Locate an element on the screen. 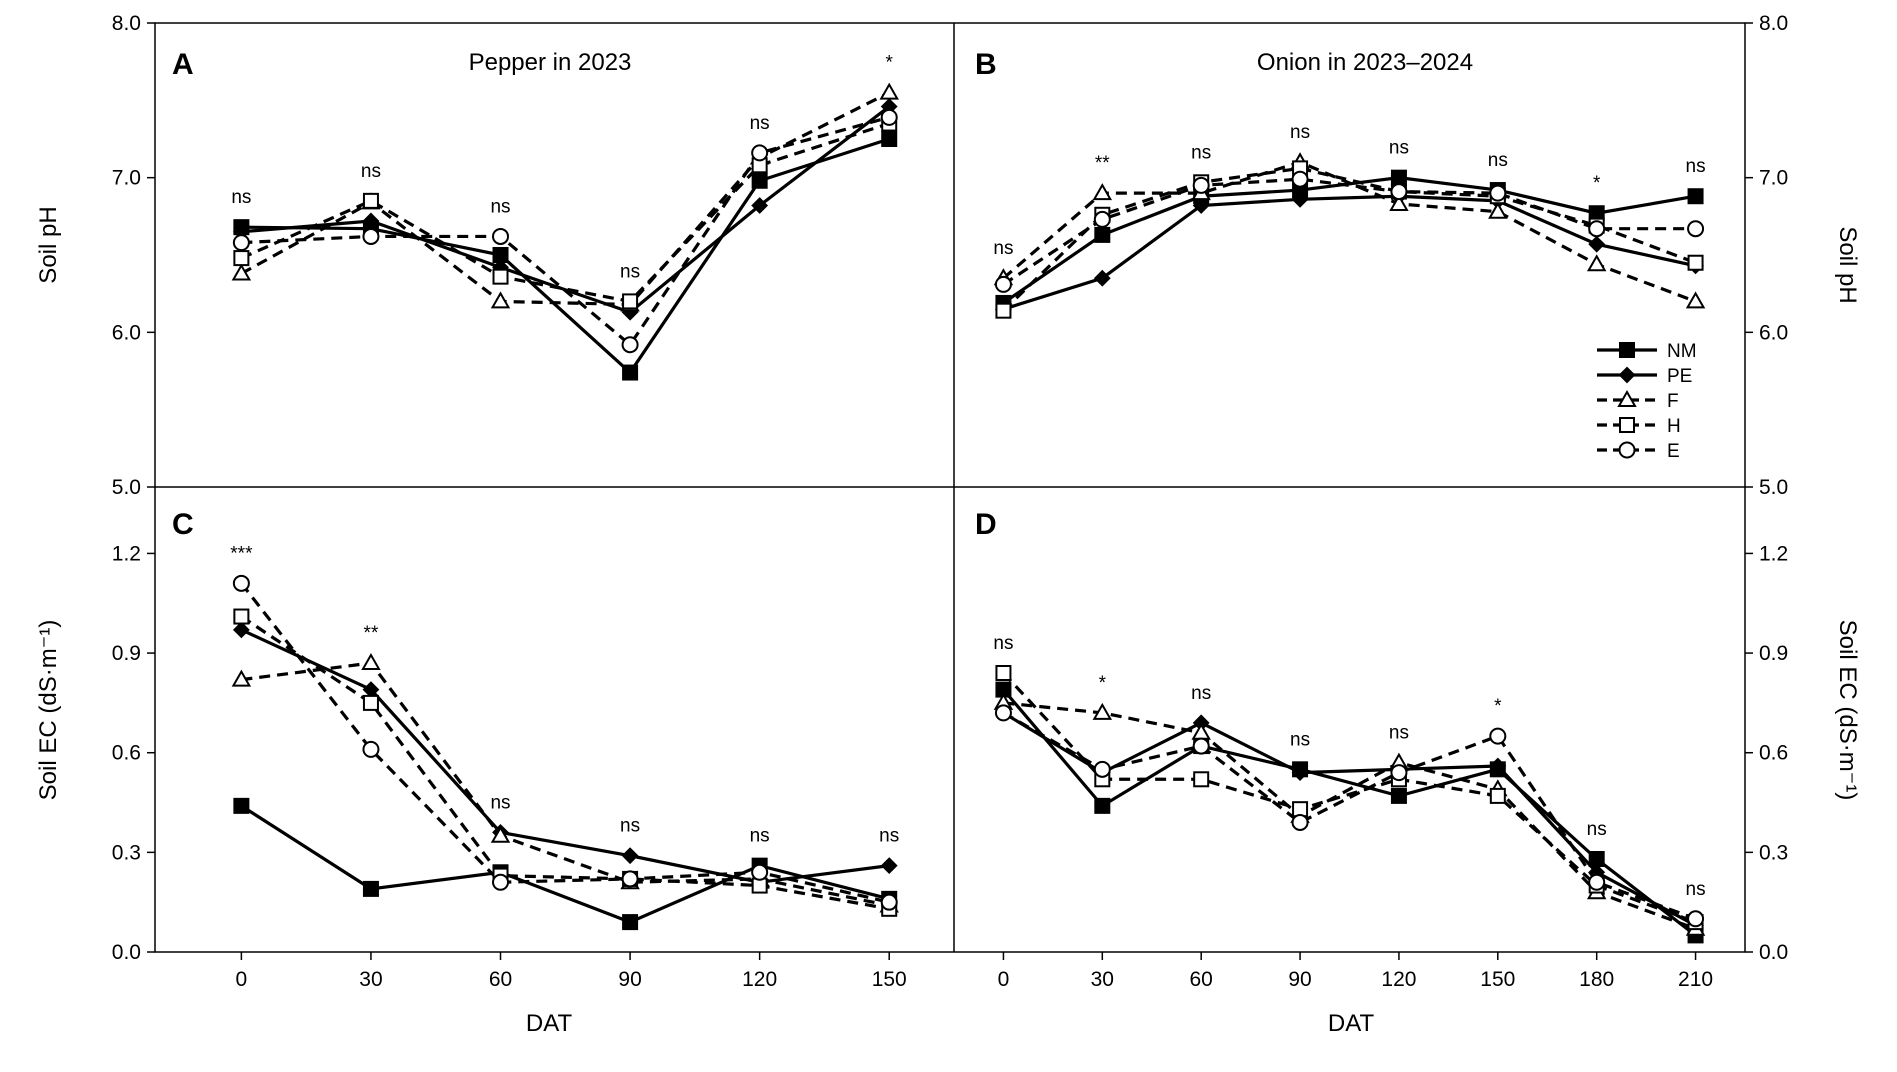 The width and height of the screenshot is (1897, 1072). legend-label-pe: PE is located at coordinates (1679, 376).